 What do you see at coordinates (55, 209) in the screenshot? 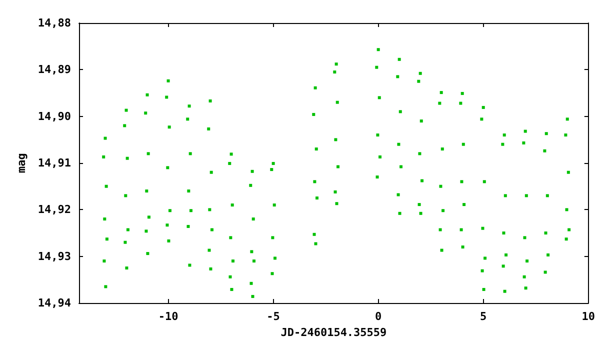
I see `y-tick-label: 14,92` at bounding box center [55, 209].